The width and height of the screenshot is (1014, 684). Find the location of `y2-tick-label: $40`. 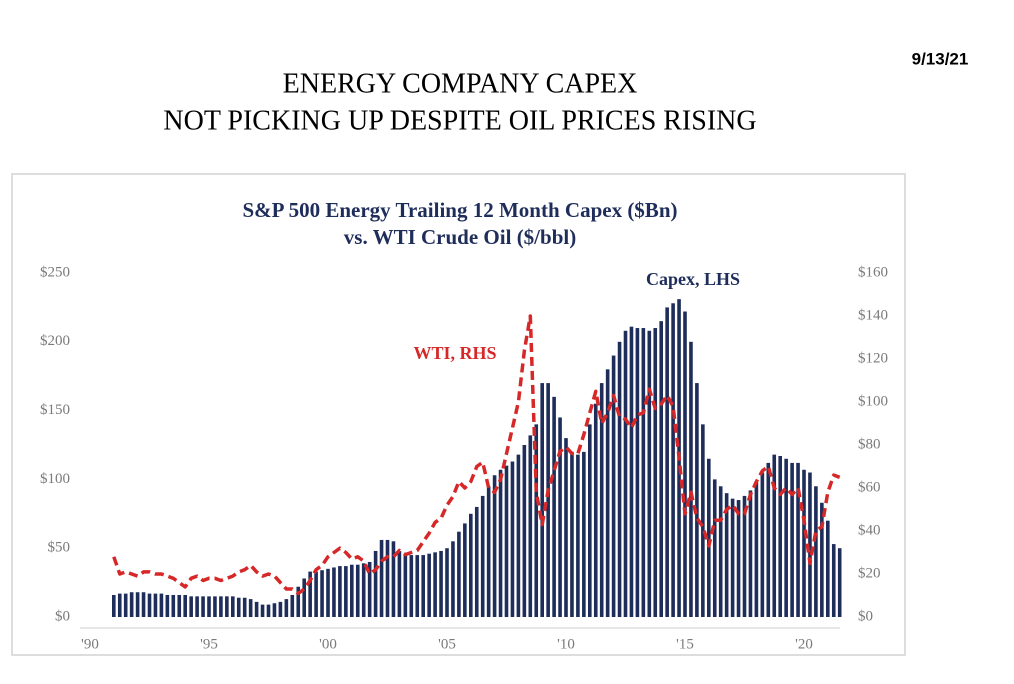

y2-tick-label: $40 is located at coordinates (869, 530).